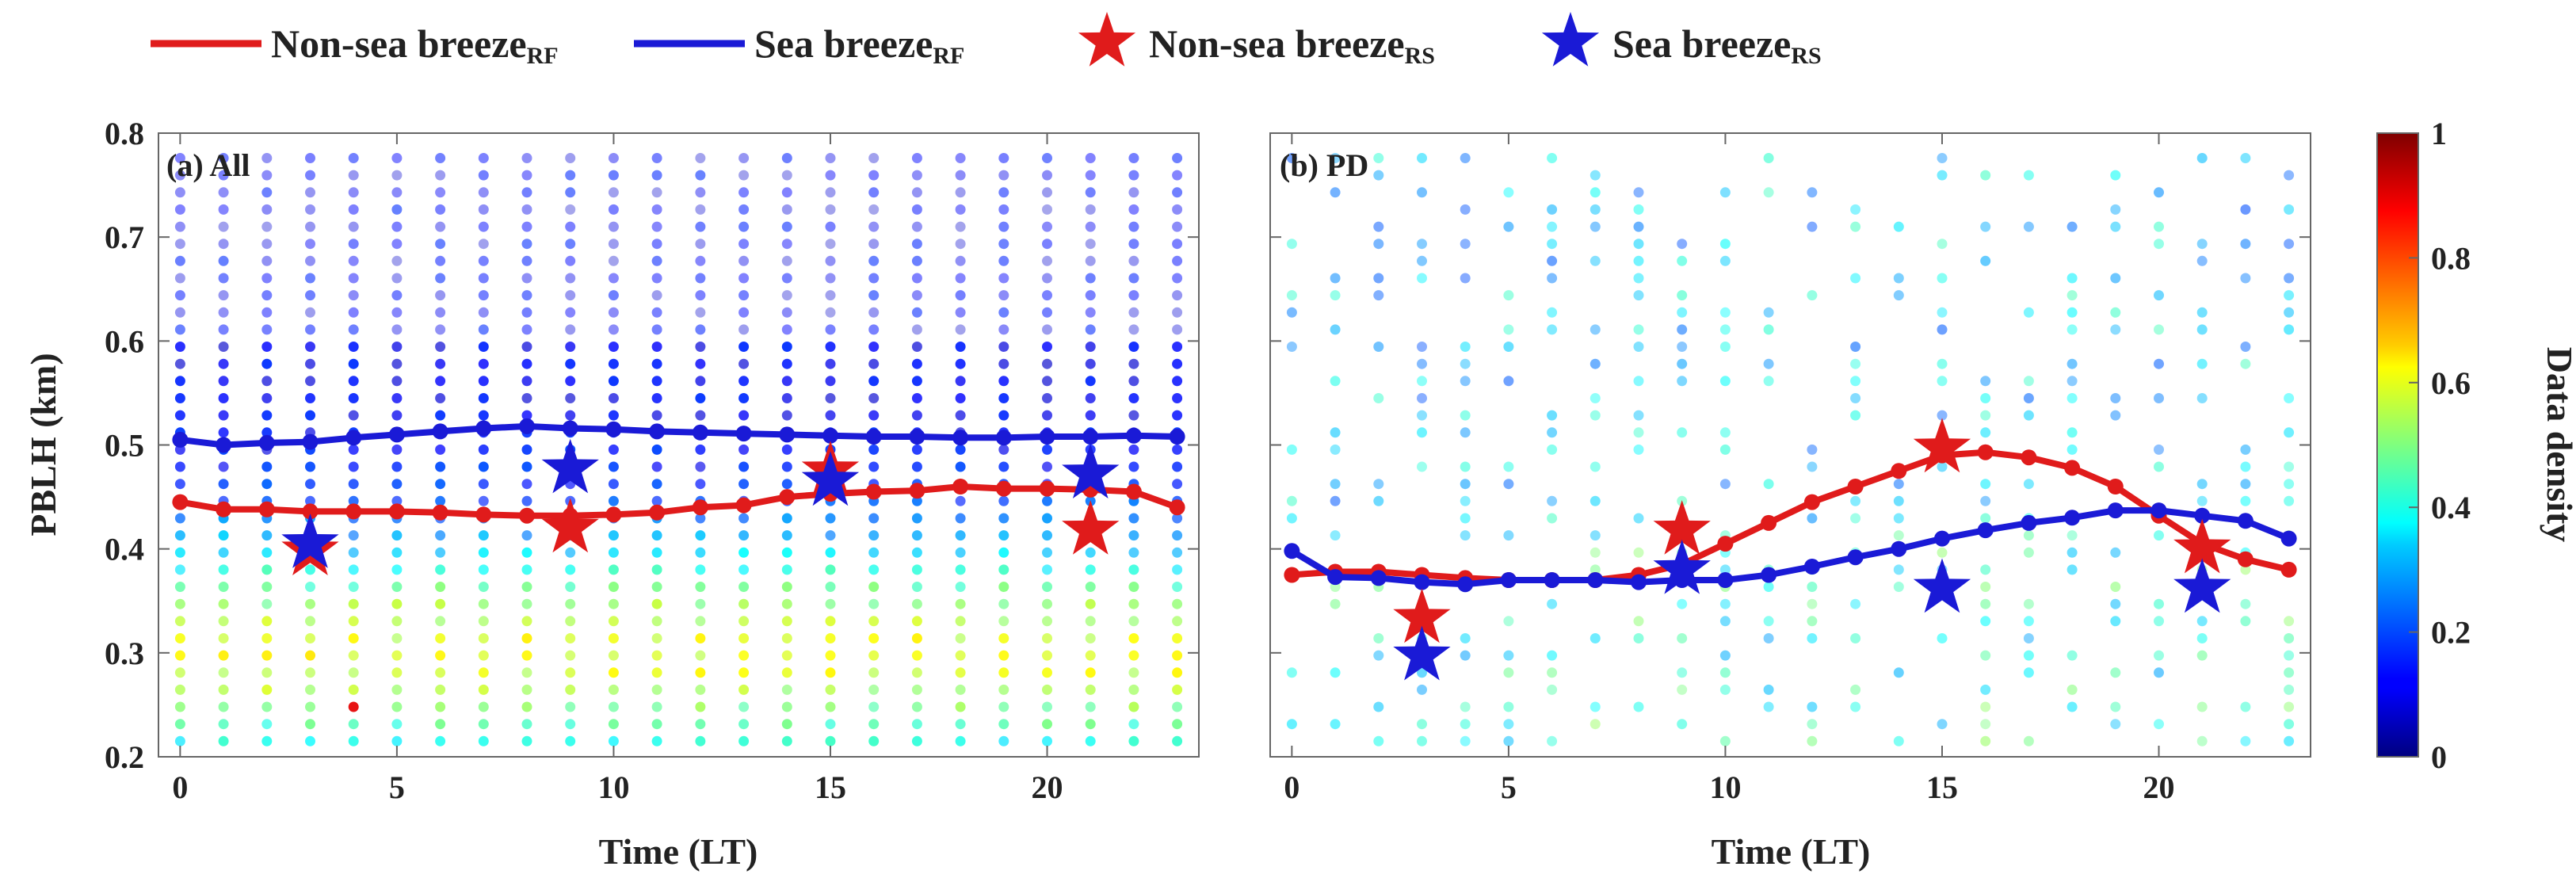 The image size is (2576, 882). Describe the element at coordinates (700, 507) in the screenshot. I see `panel-a-stars` at that location.